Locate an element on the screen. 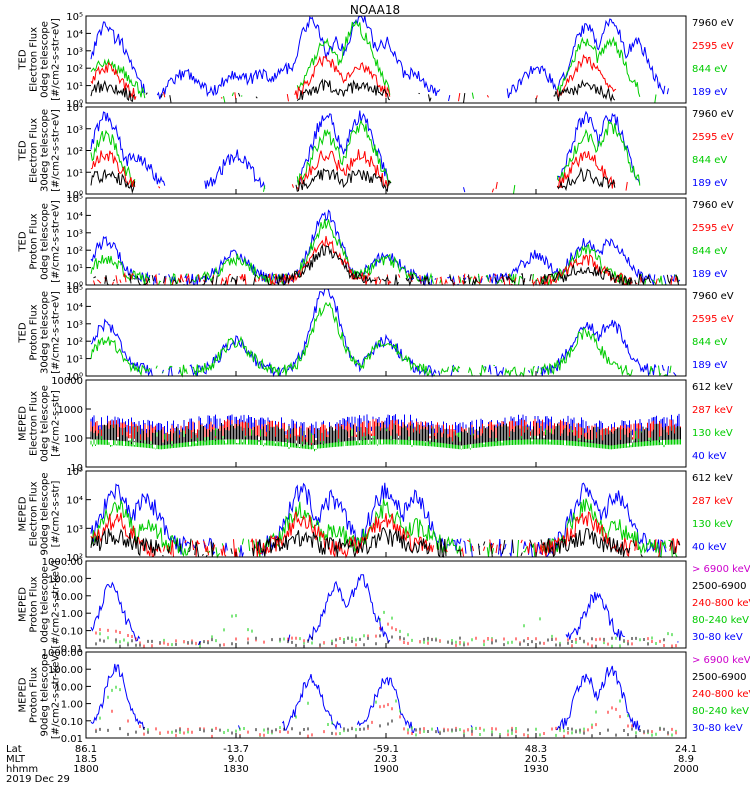  y-tick-label: 1000 is located at coordinates (70, 410).